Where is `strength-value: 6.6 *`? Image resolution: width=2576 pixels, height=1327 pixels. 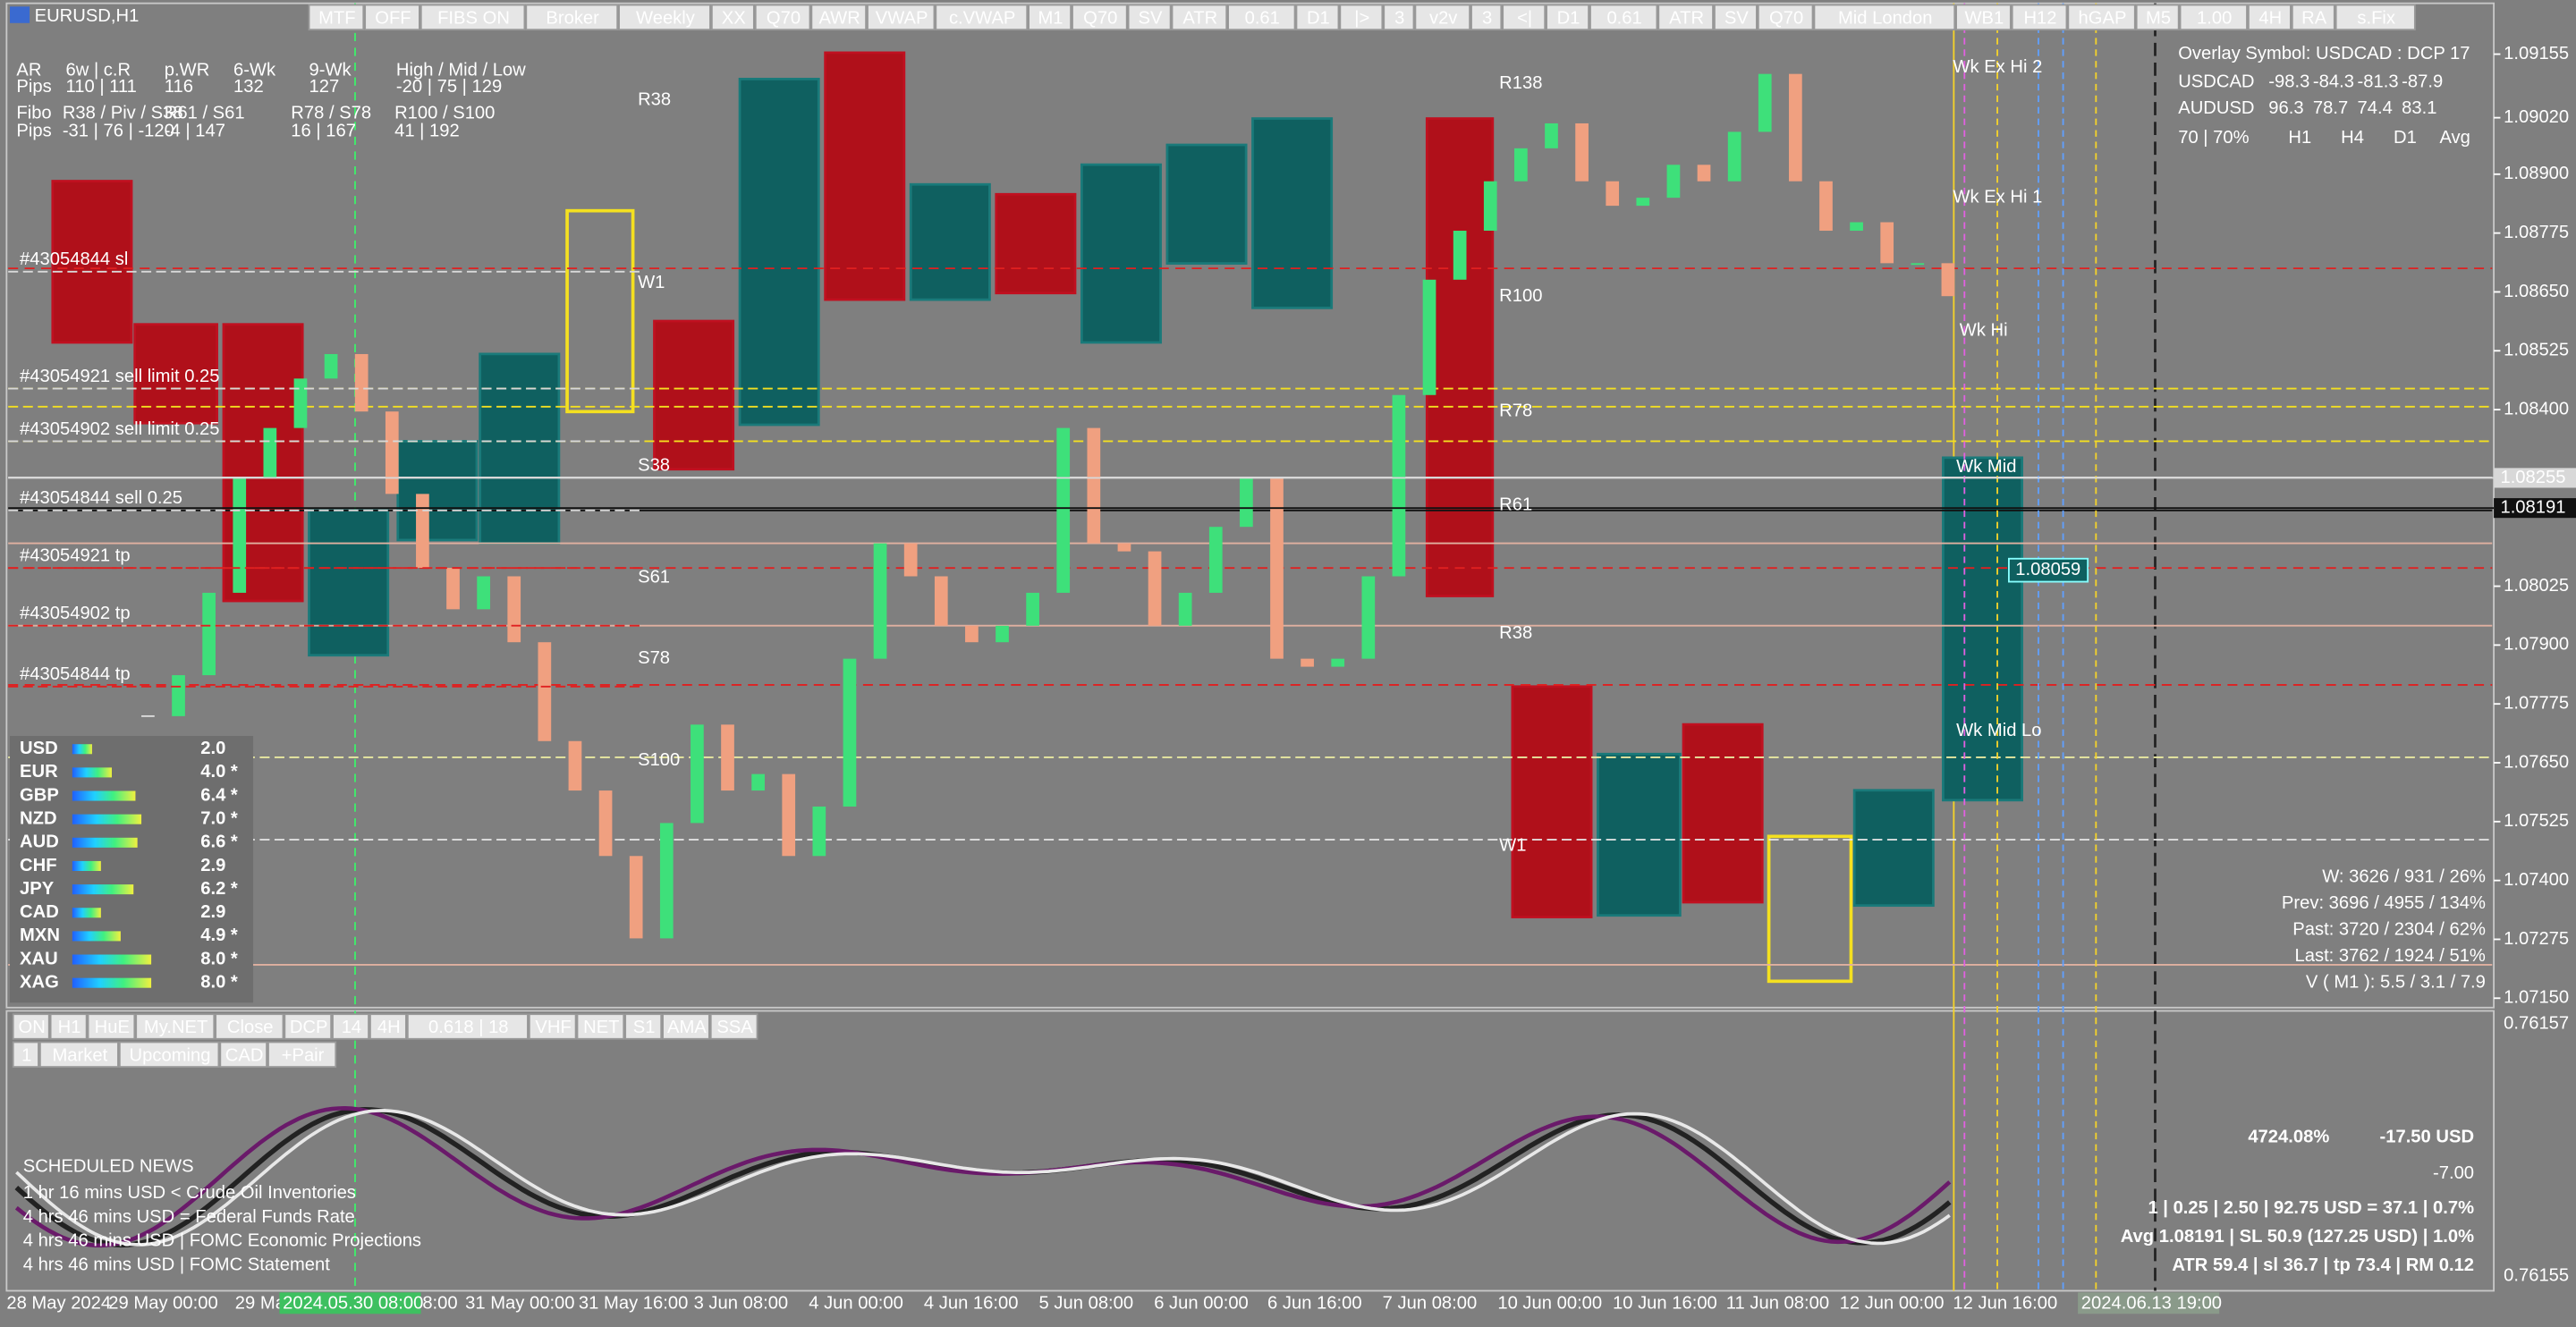 strength-value: 6.6 * is located at coordinates (219, 842).